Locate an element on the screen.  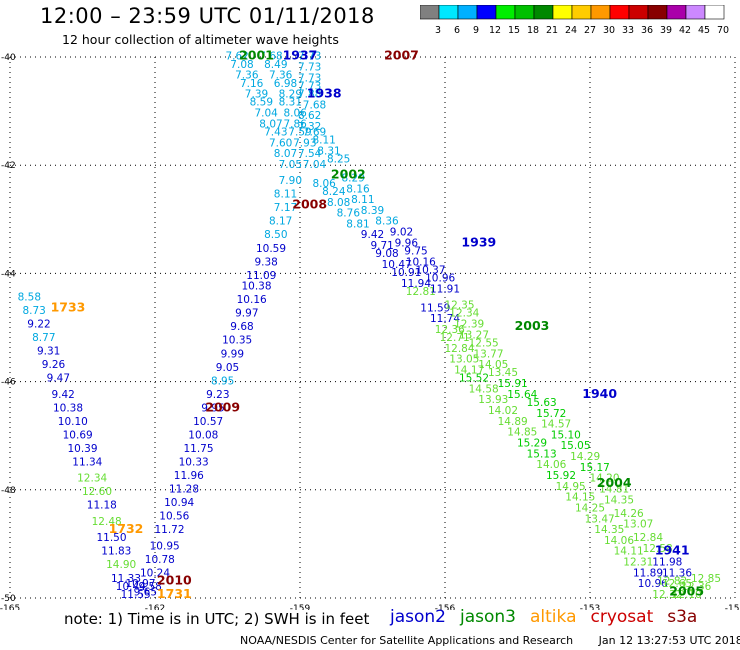
swh-value-label: 7.62 is located at coordinates (236, 57).